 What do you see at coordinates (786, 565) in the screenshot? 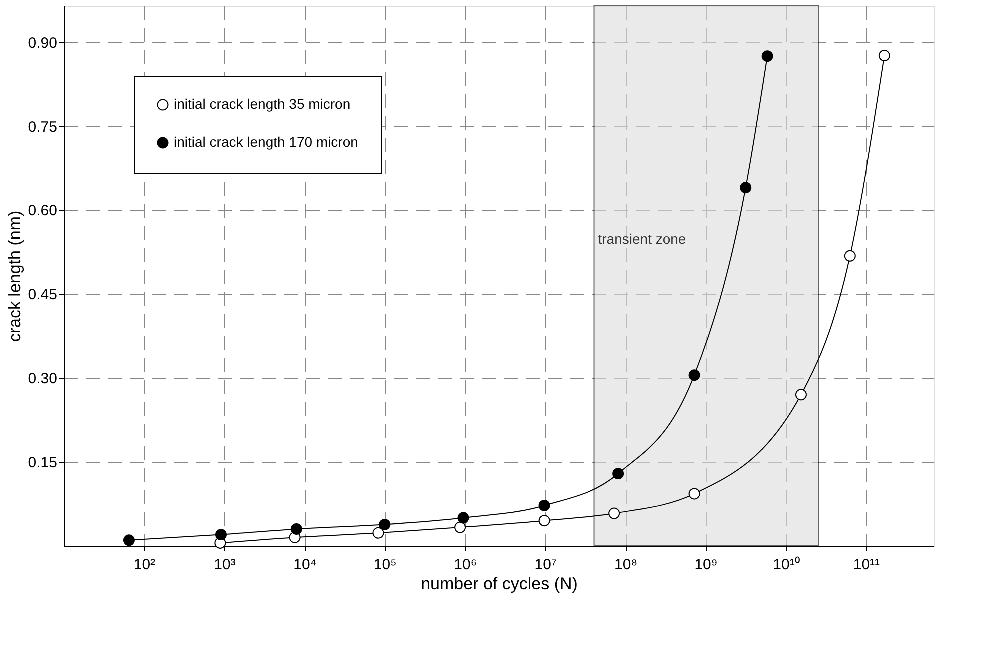
I see `x-tick-label: 10¹⁰` at bounding box center [786, 565].